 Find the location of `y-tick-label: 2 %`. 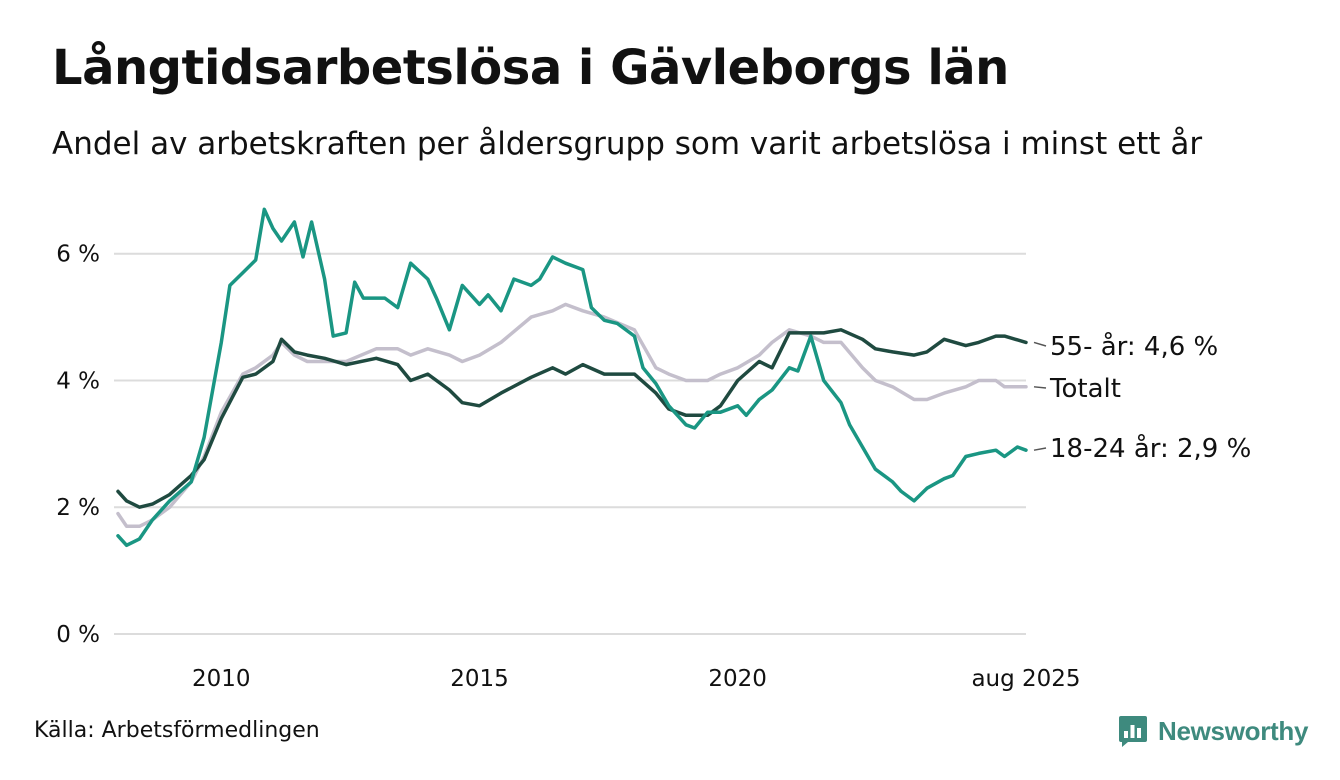

y-tick-label: 2 % is located at coordinates (78, 508).